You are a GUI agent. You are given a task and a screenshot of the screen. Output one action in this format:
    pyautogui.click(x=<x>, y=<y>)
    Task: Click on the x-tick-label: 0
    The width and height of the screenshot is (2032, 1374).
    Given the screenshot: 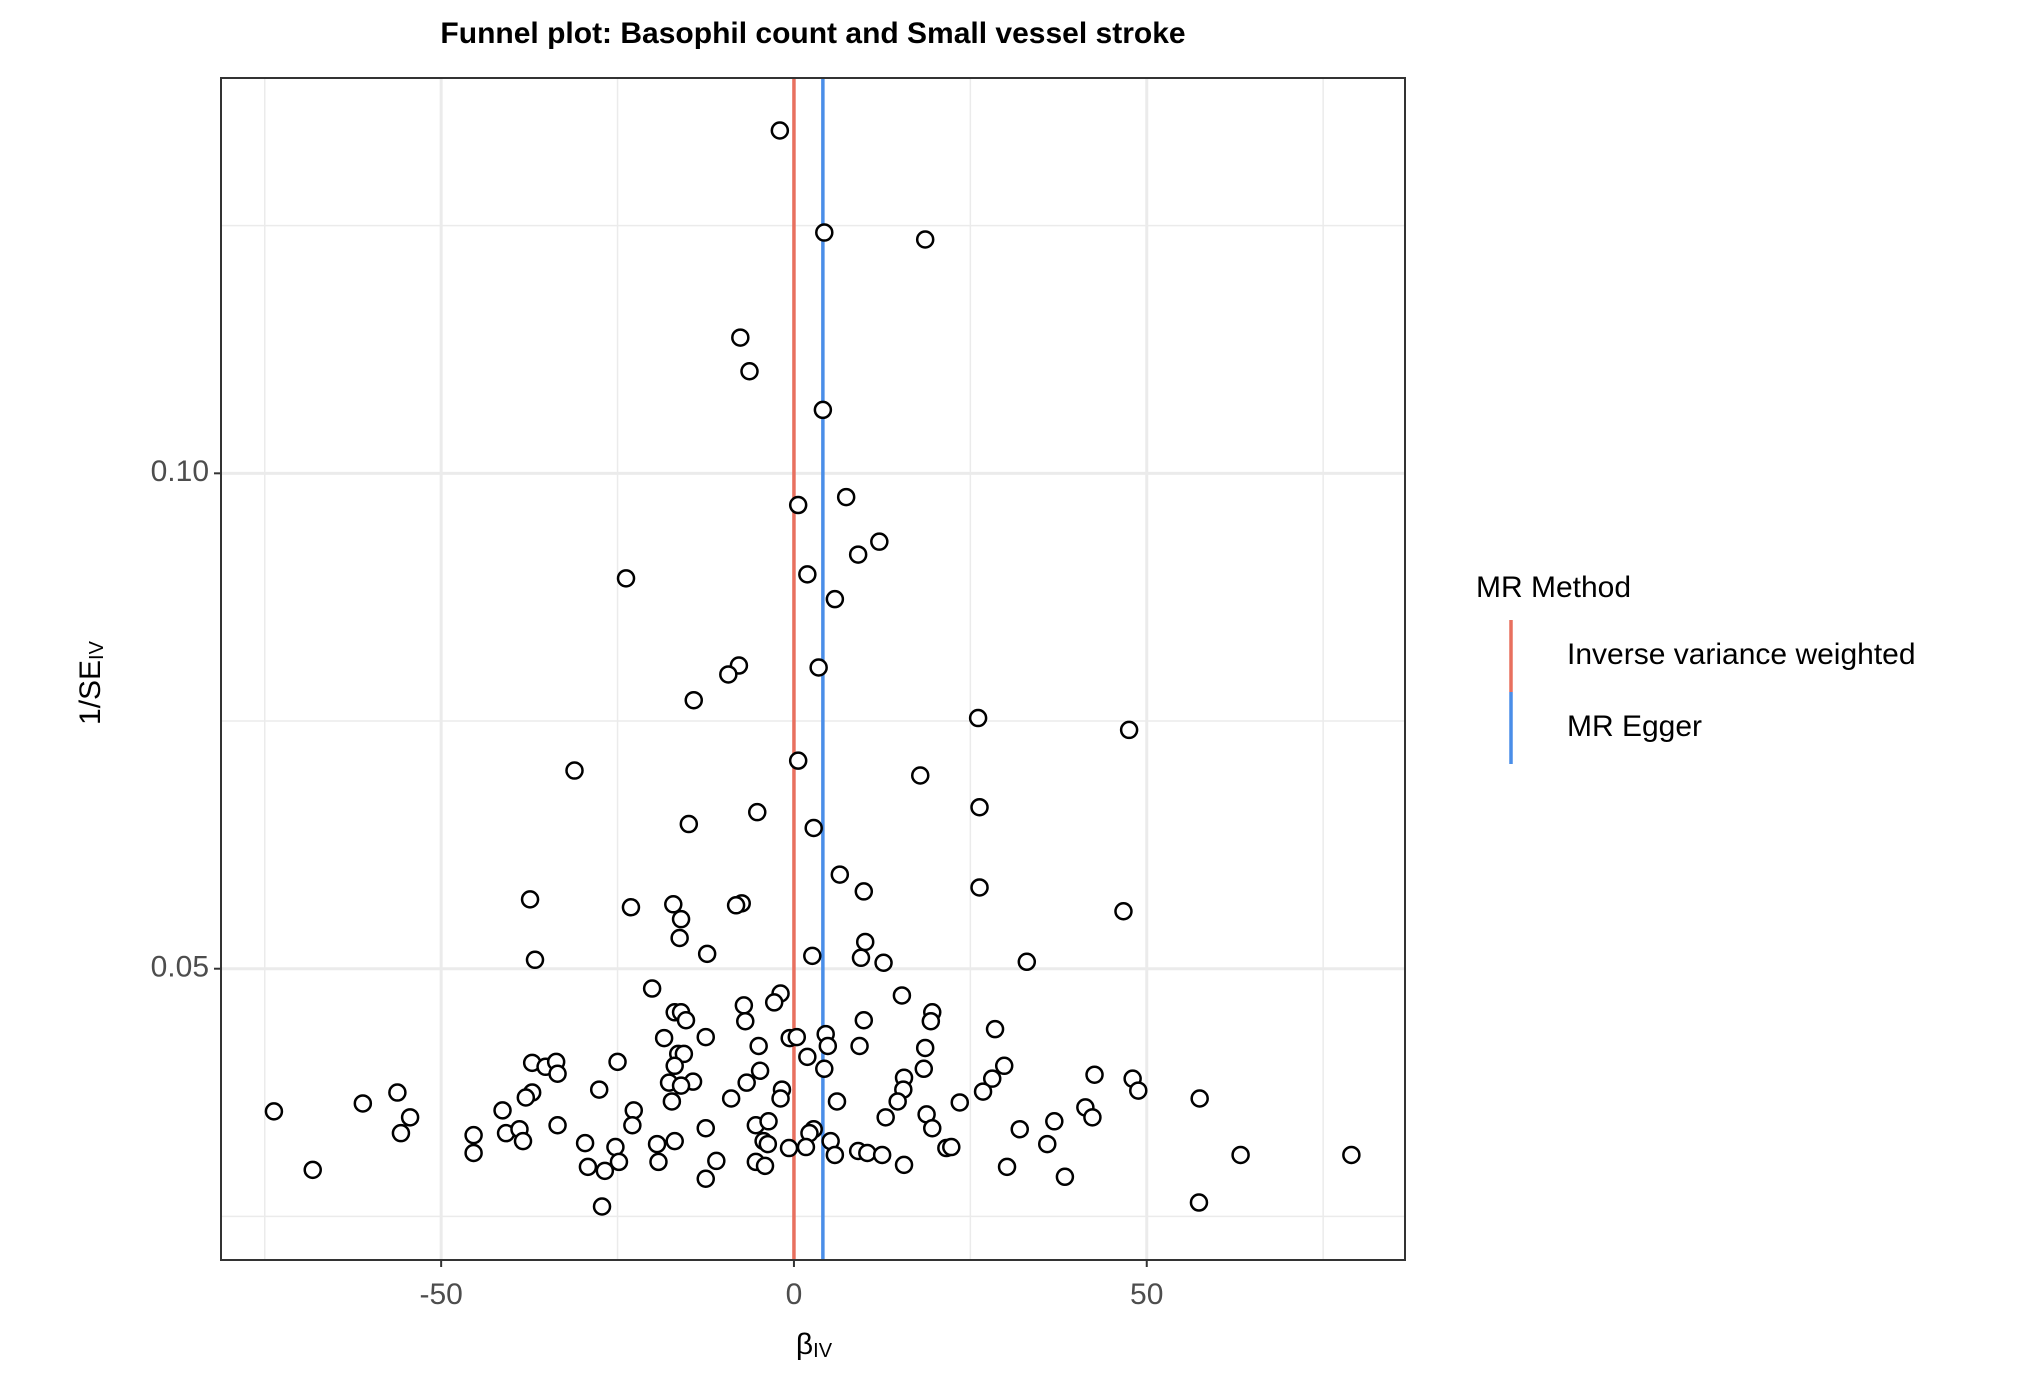 What is the action you would take?
    pyautogui.click(x=794, y=1294)
    